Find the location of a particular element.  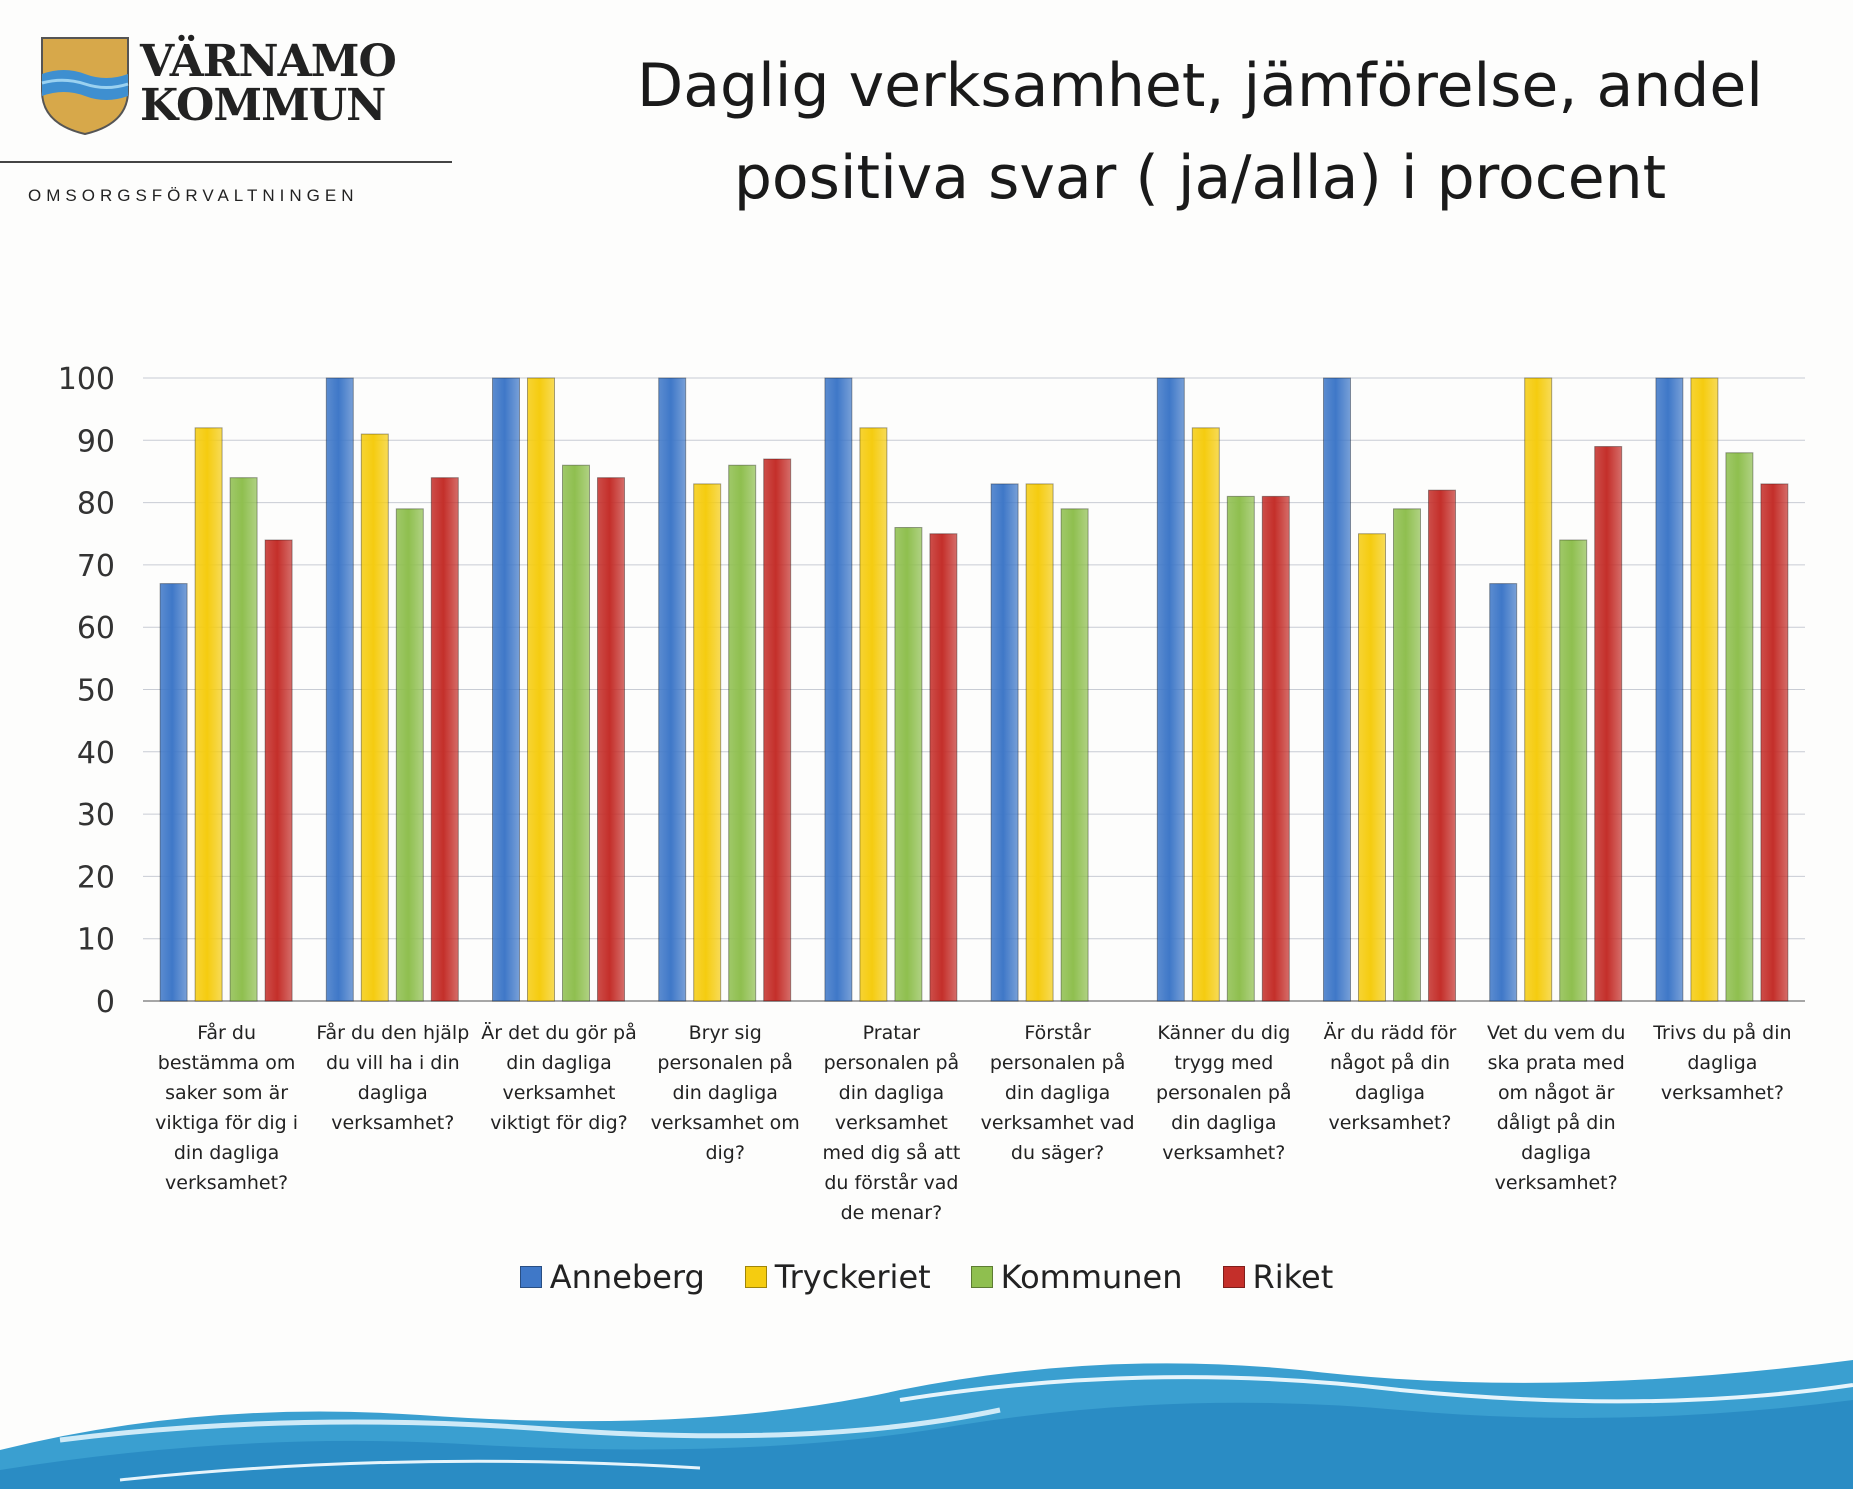

legend-label: Riket is located at coordinates (1293, 1277).